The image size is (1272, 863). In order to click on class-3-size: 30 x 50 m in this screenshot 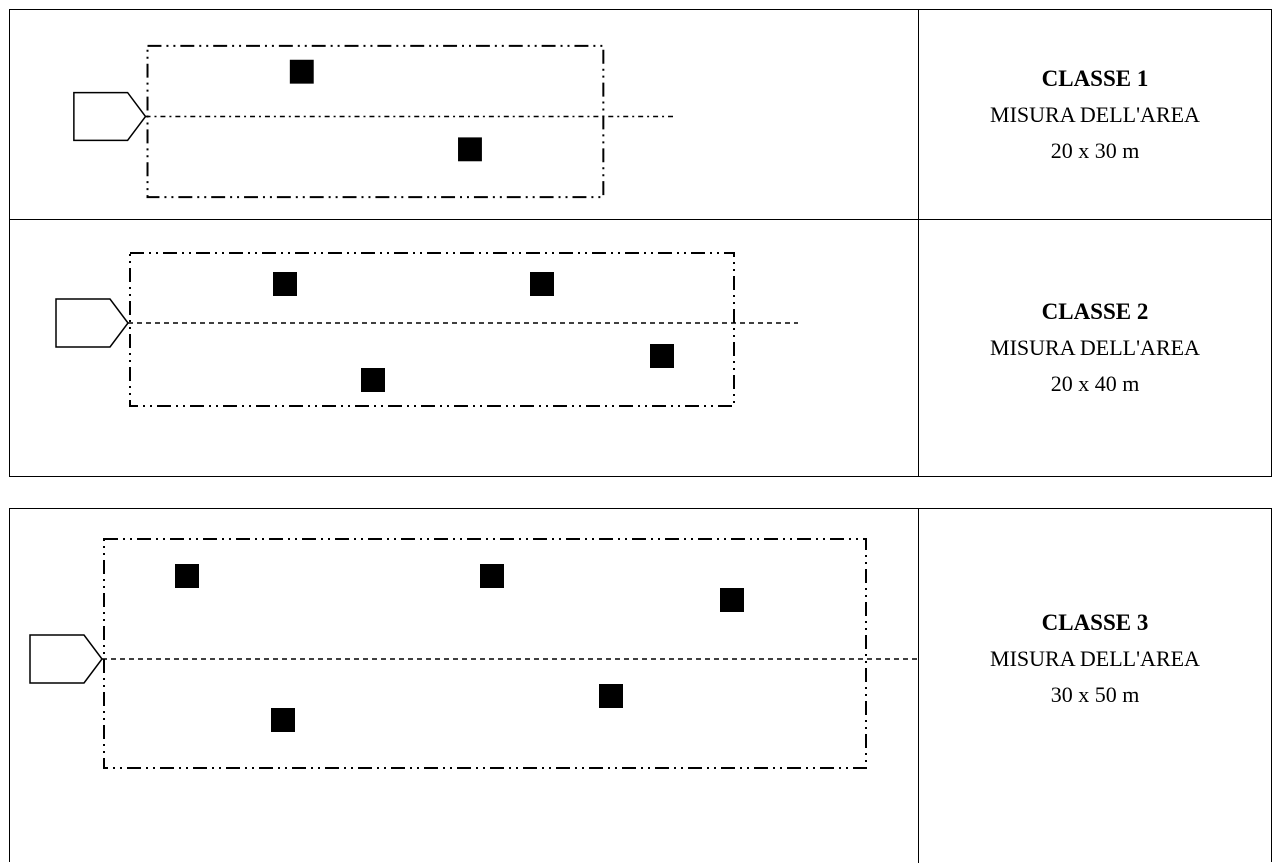, I will do `click(1095, 694)`.